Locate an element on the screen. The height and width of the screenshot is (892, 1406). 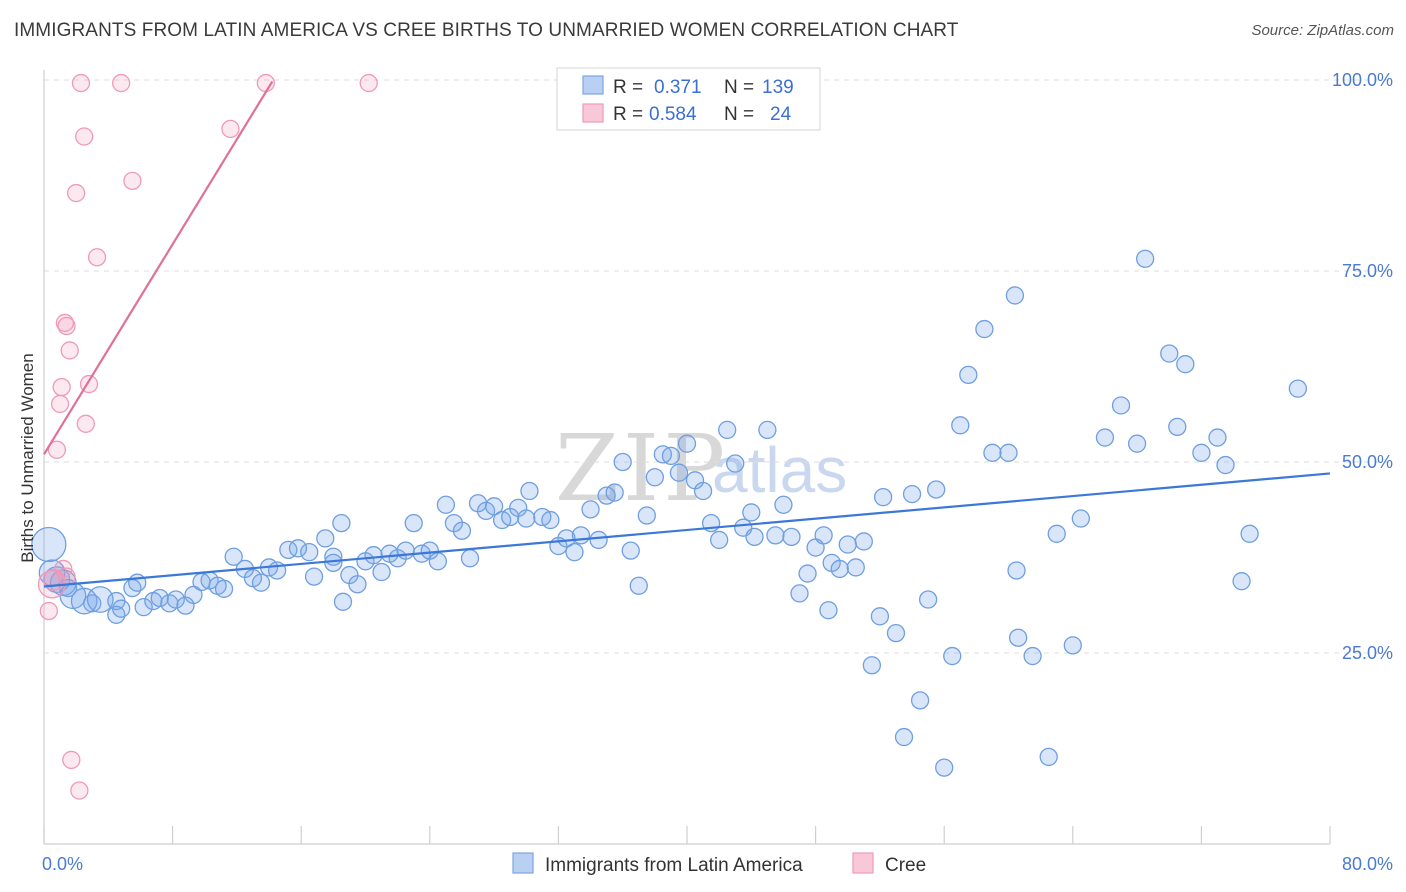
y-tick-labels: 25.0% 50.0% 75.0% 100.0% is located at coordinates (1362, 366).